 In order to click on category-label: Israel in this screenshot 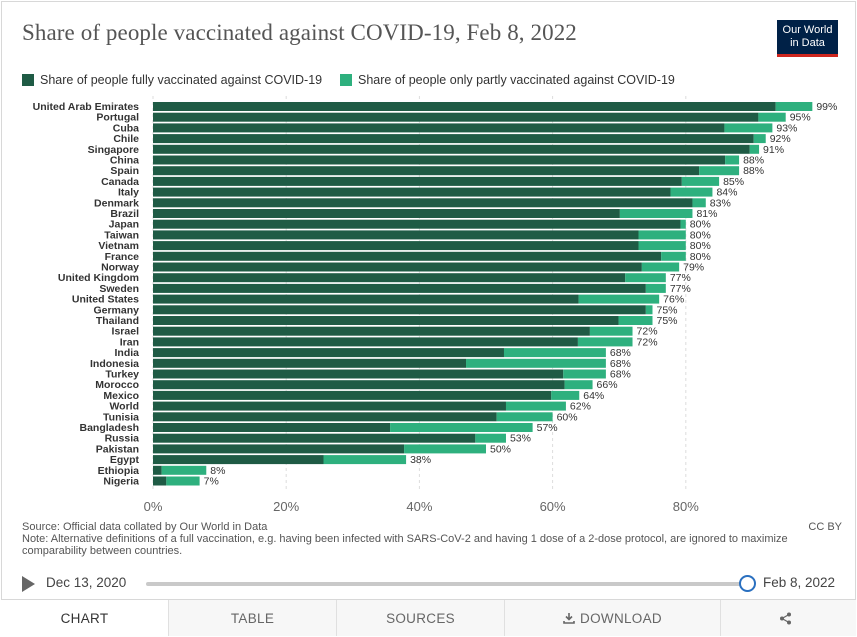, I will do `click(126, 332)`.